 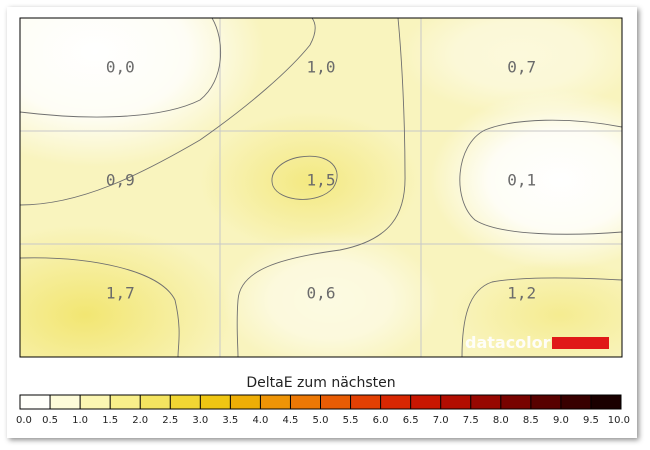 I want to click on colorbar-tick-label-16: 8.0, so click(x=501, y=420).